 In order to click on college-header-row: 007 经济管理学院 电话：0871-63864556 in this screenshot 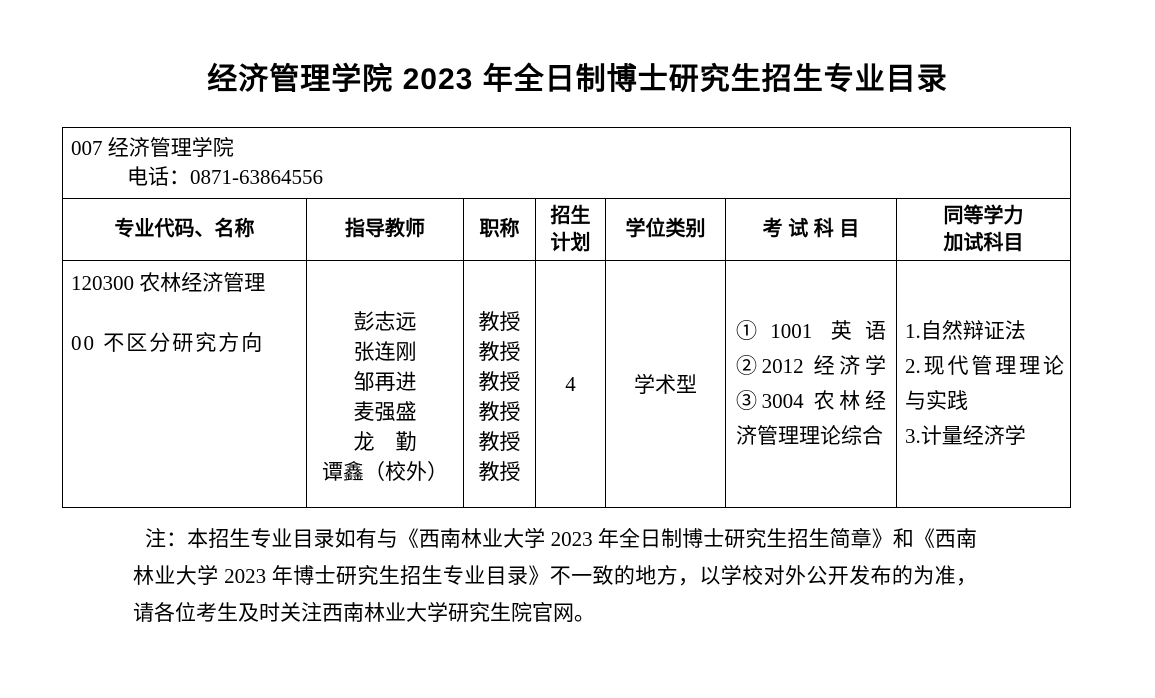, I will do `click(566, 163)`.